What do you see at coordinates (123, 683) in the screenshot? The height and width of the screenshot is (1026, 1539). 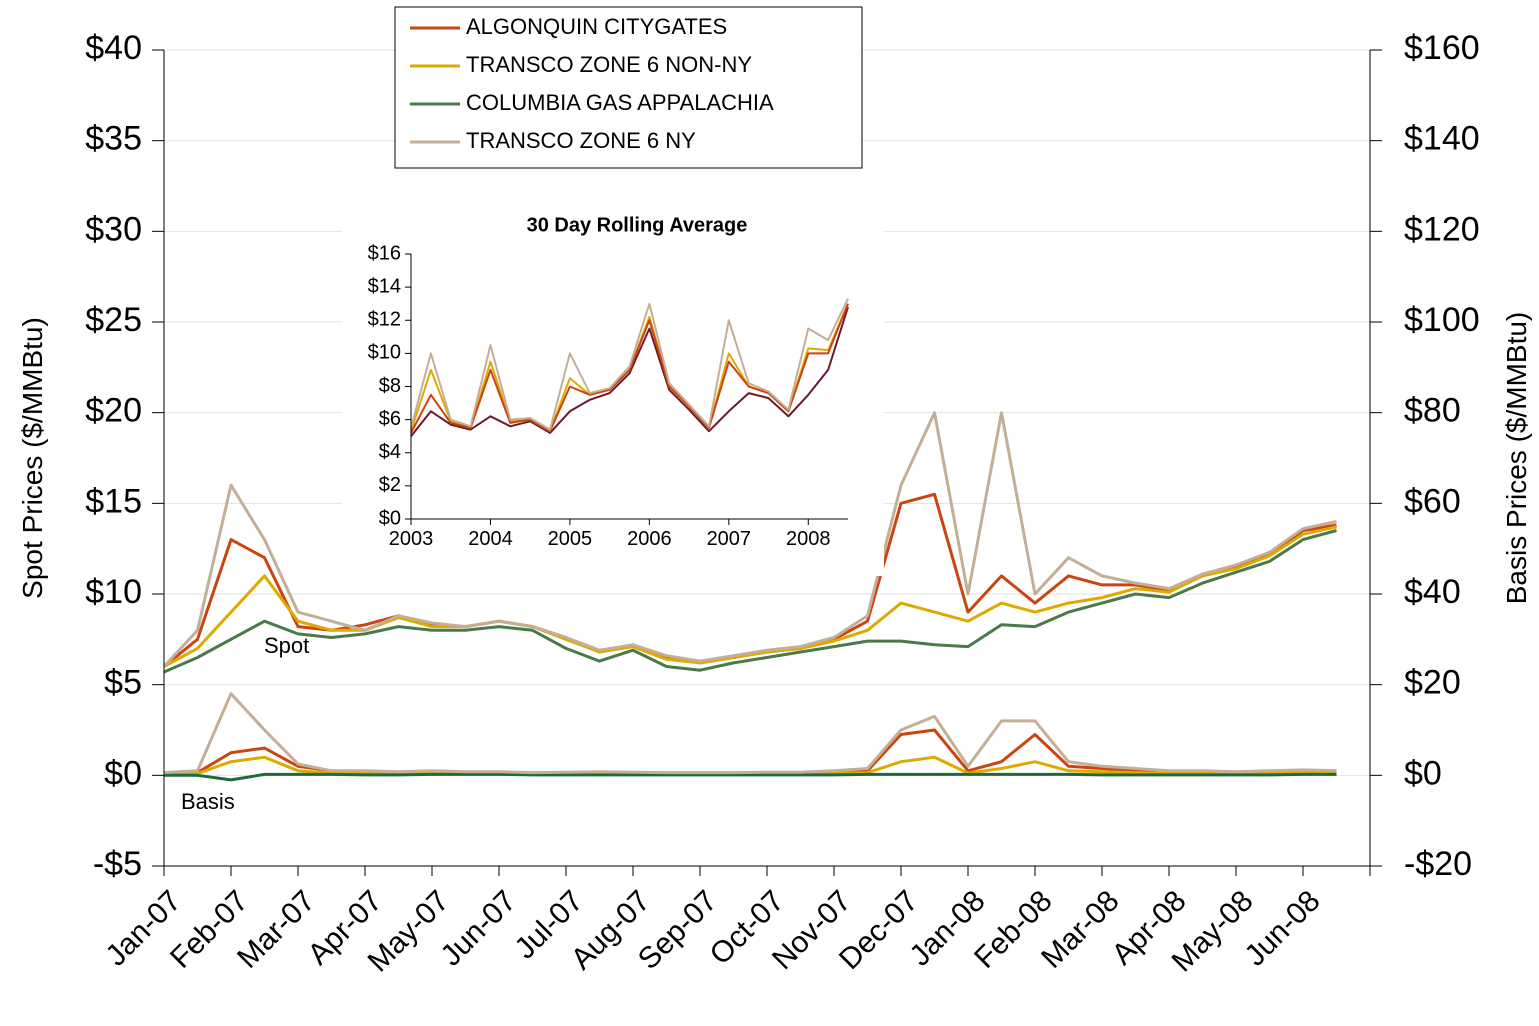 I see `y-tick-label: $5` at bounding box center [123, 683].